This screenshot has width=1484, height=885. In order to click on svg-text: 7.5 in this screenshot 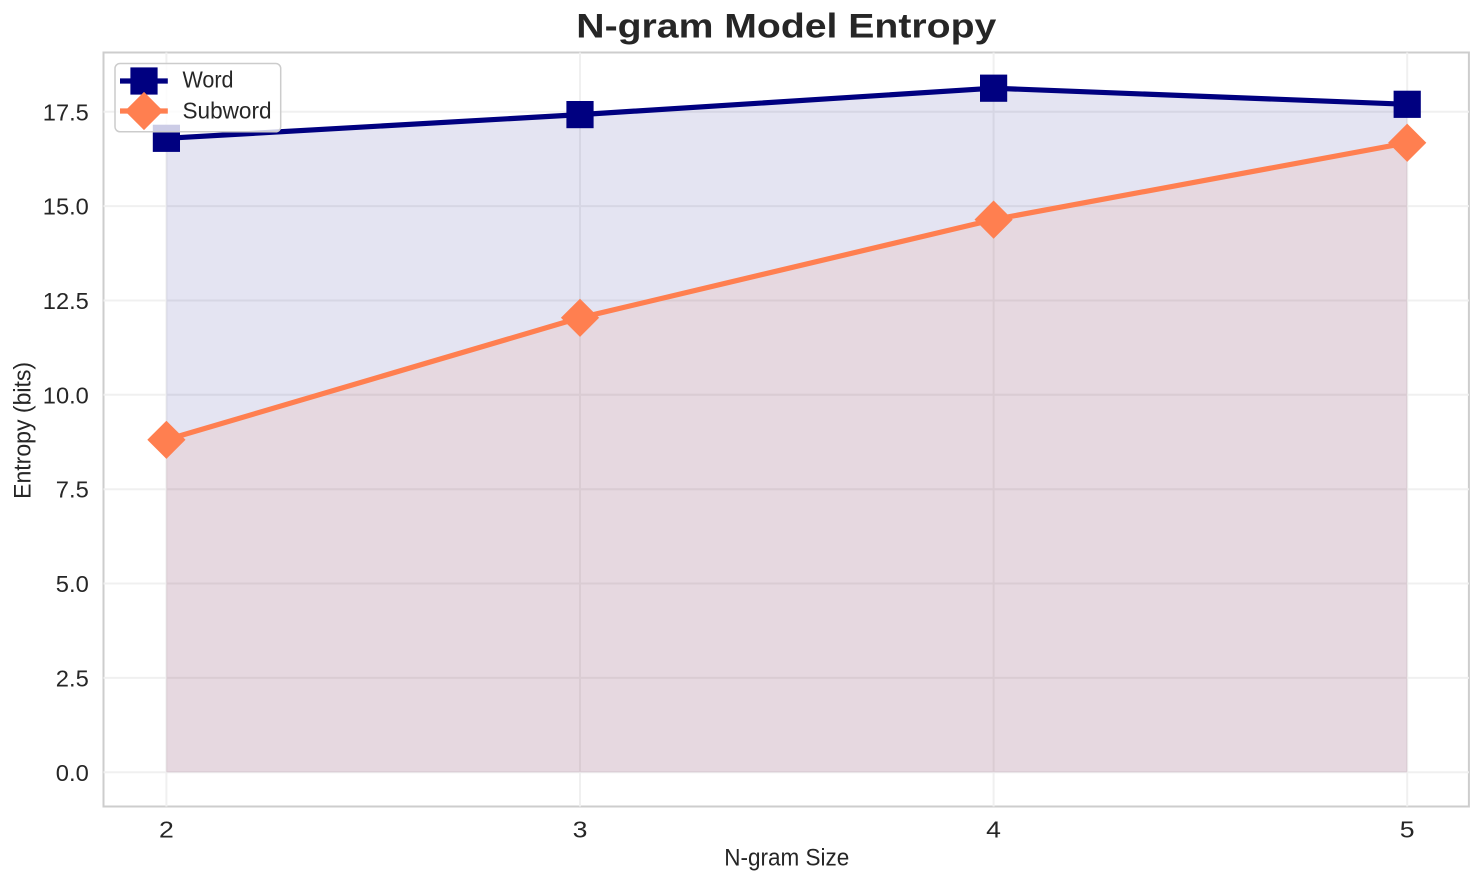, I will do `click(72, 490)`.